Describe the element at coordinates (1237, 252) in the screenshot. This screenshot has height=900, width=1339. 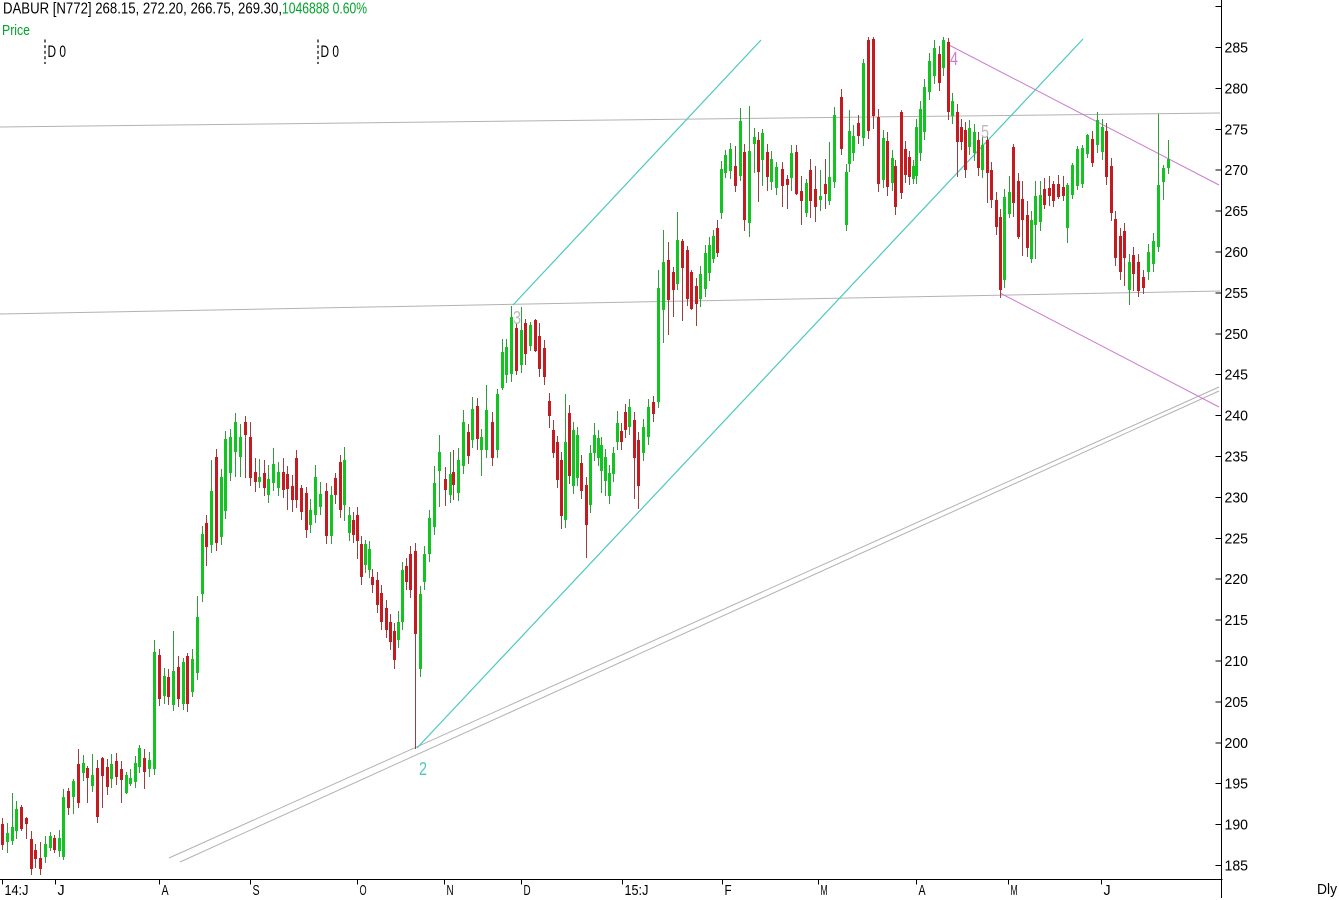
I see `svg-text: 260` at that location.